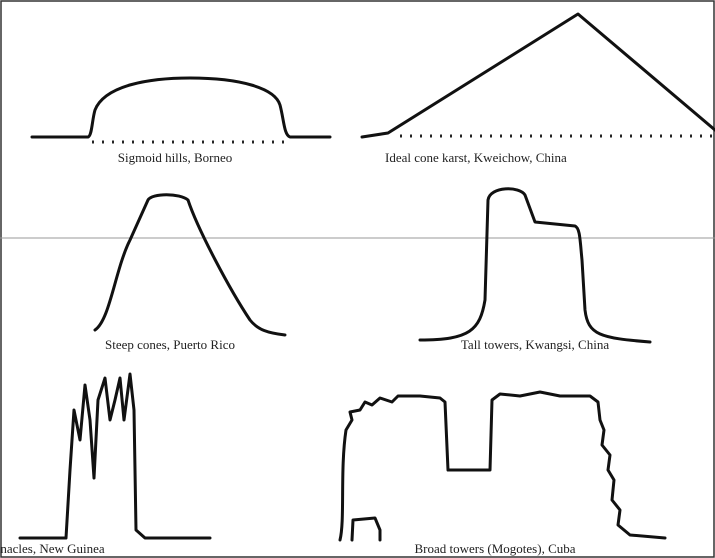 Image resolution: width=715 pixels, height=558 pixels. I want to click on profile-label: Ideal cone karst, Kweichow, China, so click(476, 157).